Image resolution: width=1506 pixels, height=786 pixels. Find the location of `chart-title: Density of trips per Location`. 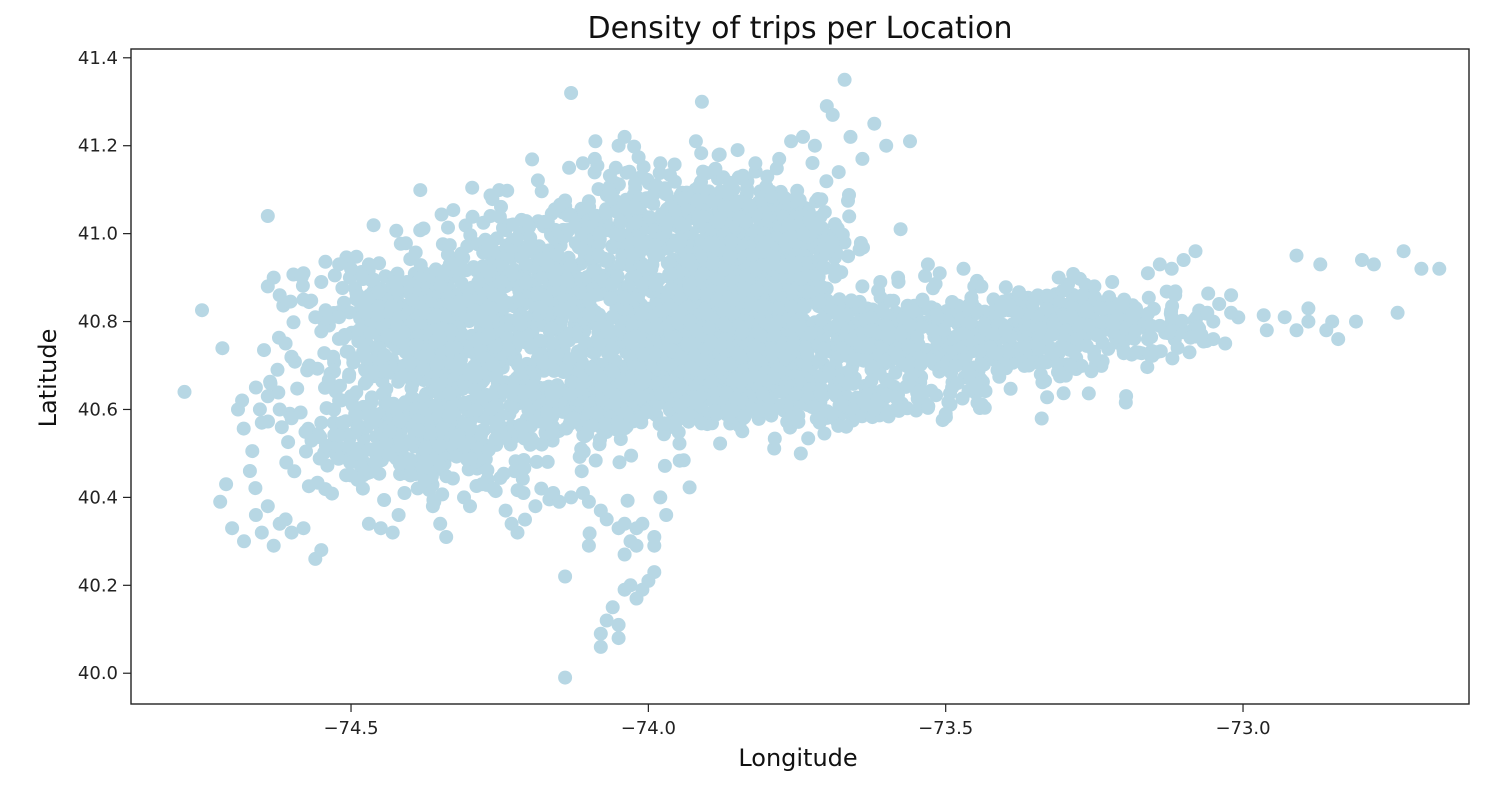

chart-title: Density of trips per Location is located at coordinates (800, 28).